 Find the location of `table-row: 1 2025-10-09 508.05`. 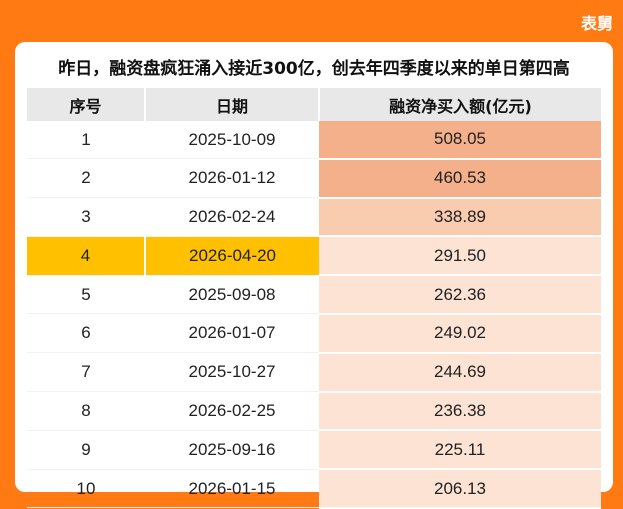

table-row: 1 2025-10-09 508.05 is located at coordinates (314, 140).